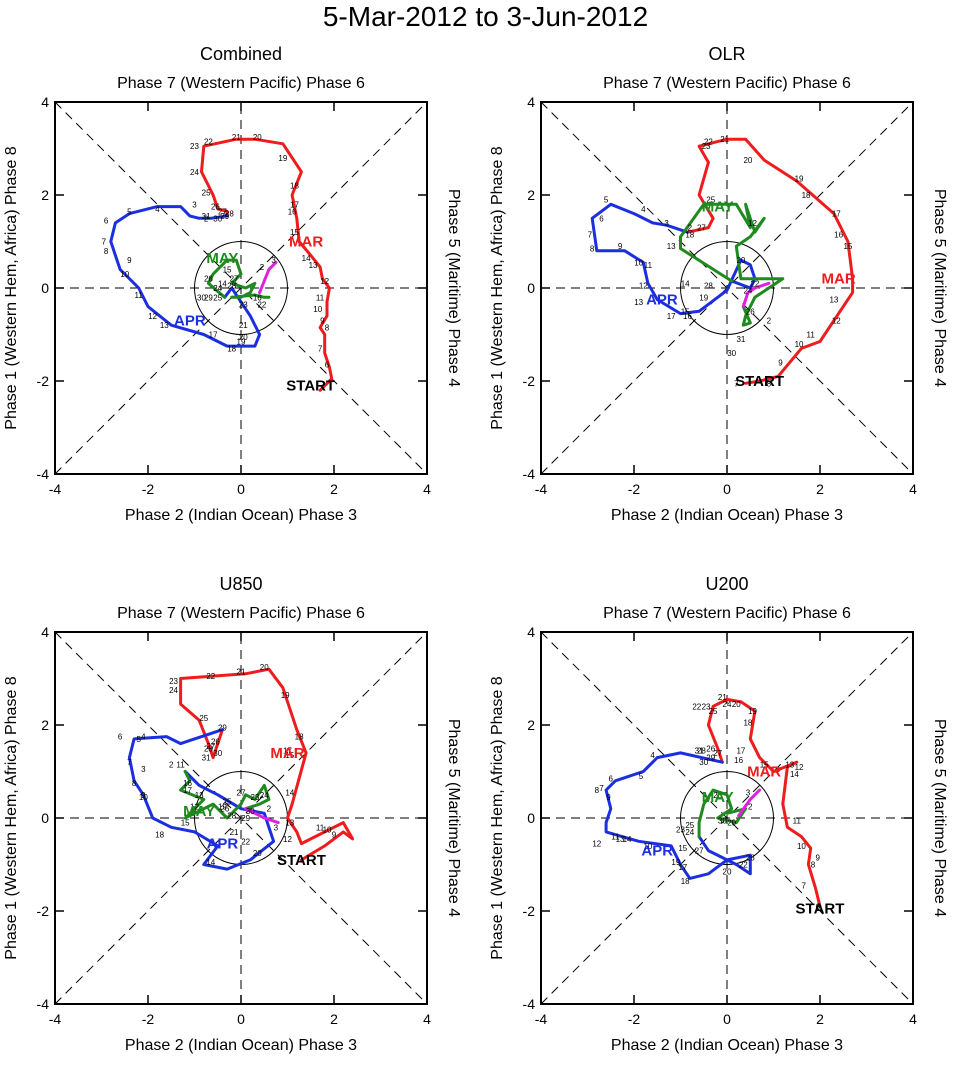 The image size is (971, 1070). What do you see at coordinates (241, 489) in the screenshot?
I see `x-tick-label: 0` at bounding box center [241, 489].